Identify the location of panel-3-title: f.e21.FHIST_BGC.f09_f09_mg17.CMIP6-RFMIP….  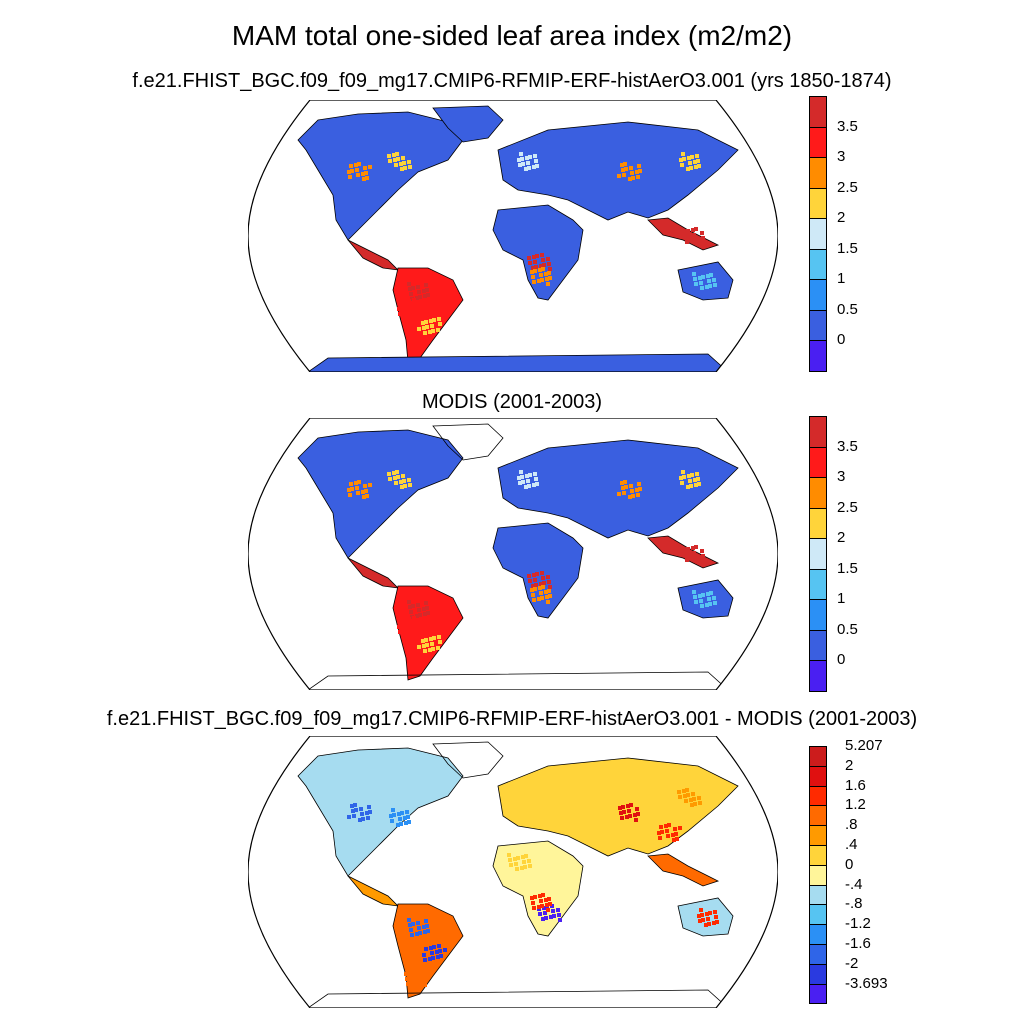
(512, 719).